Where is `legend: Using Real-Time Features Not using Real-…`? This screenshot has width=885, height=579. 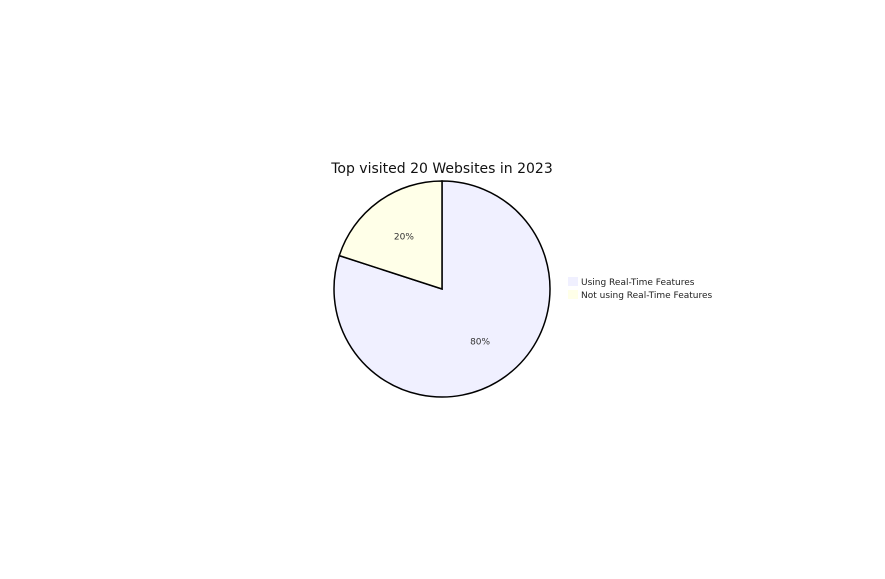
legend: Using Real-Time Features Not using Real-… is located at coordinates (640, 289).